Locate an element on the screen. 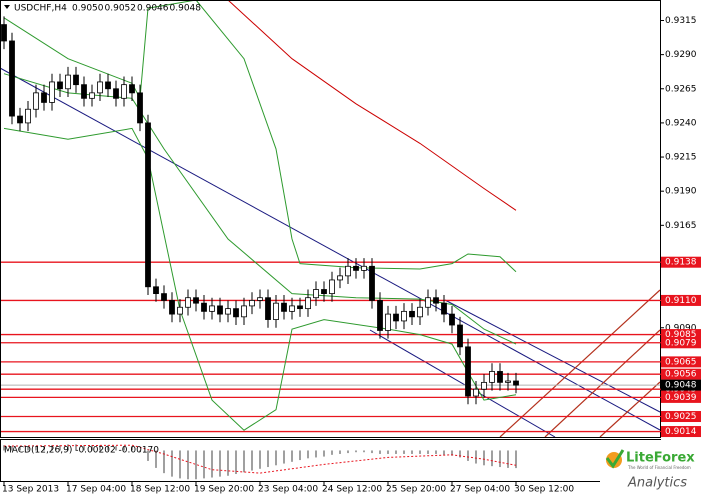 The width and height of the screenshot is (702, 496). x-tick-label: 19 Sep 20:00 is located at coordinates (224, 490).